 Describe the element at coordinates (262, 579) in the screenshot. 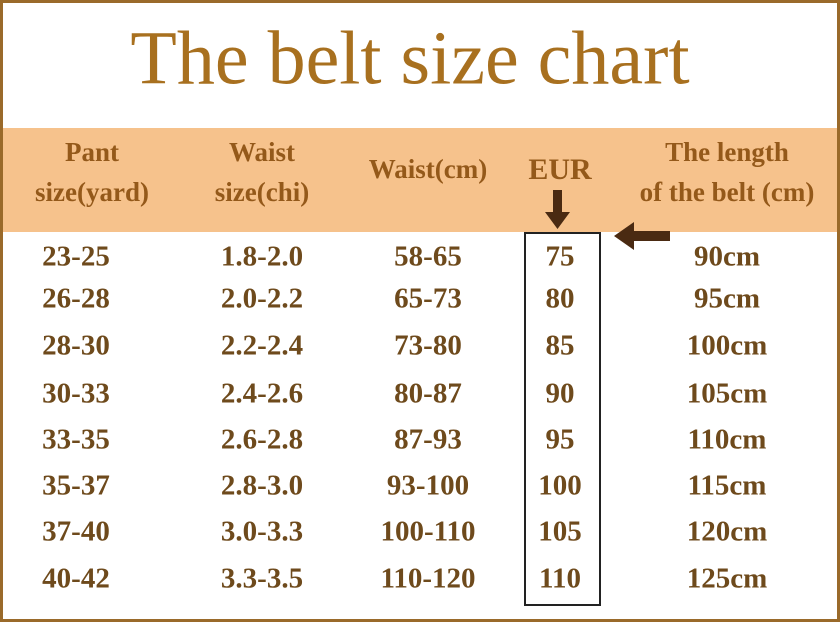

I see `table-cell: 3.3-3.5` at that location.